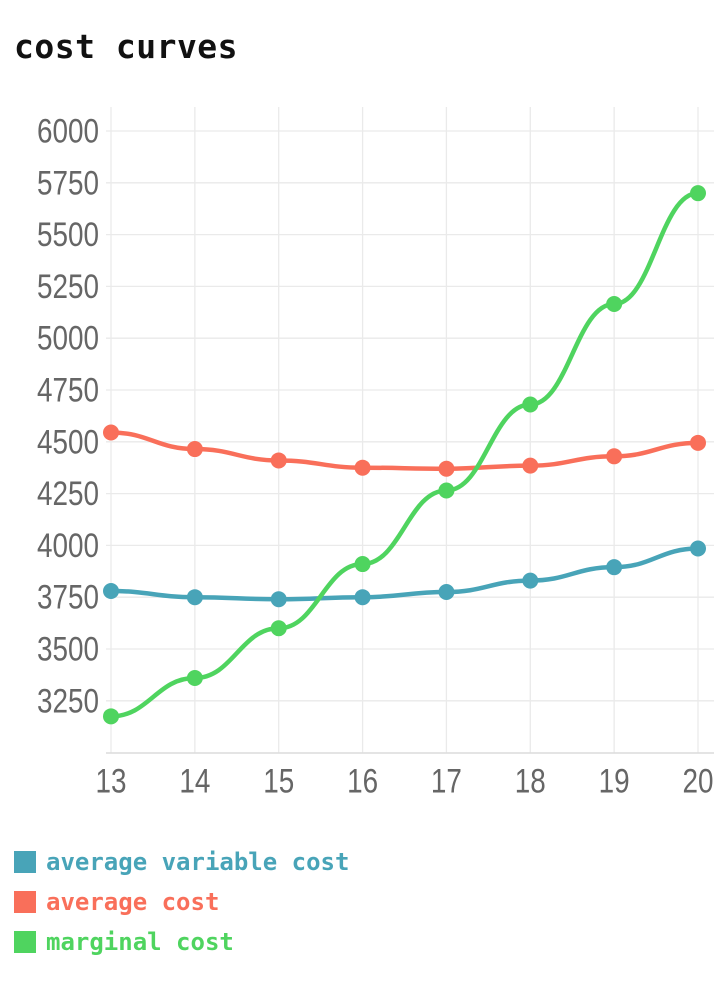  I want to click on svg-text: 4250, so click(68, 493).